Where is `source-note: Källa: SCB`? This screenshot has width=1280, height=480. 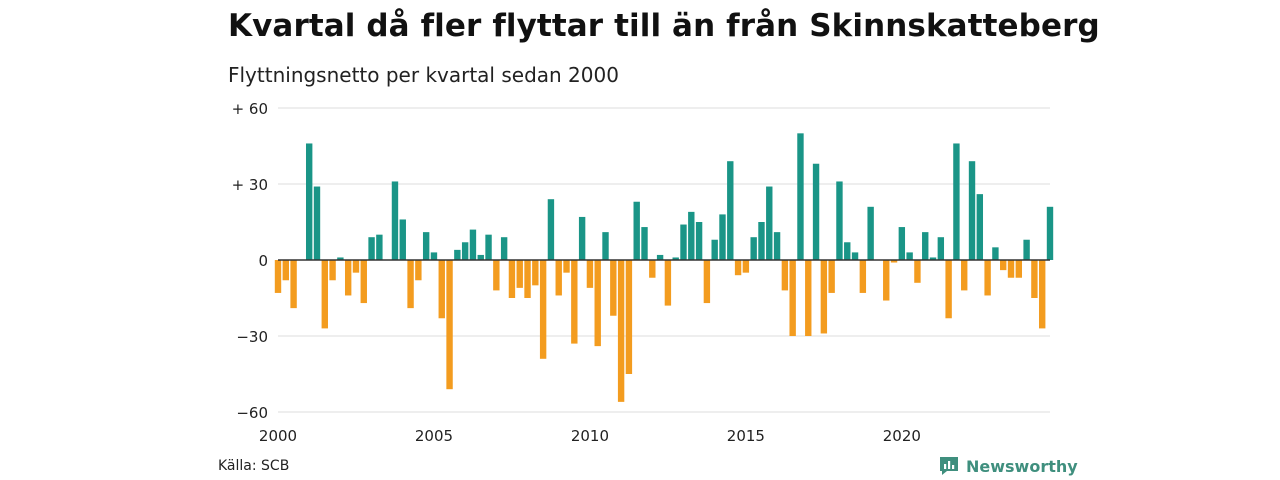
source-note: Källa: SCB is located at coordinates (254, 466).